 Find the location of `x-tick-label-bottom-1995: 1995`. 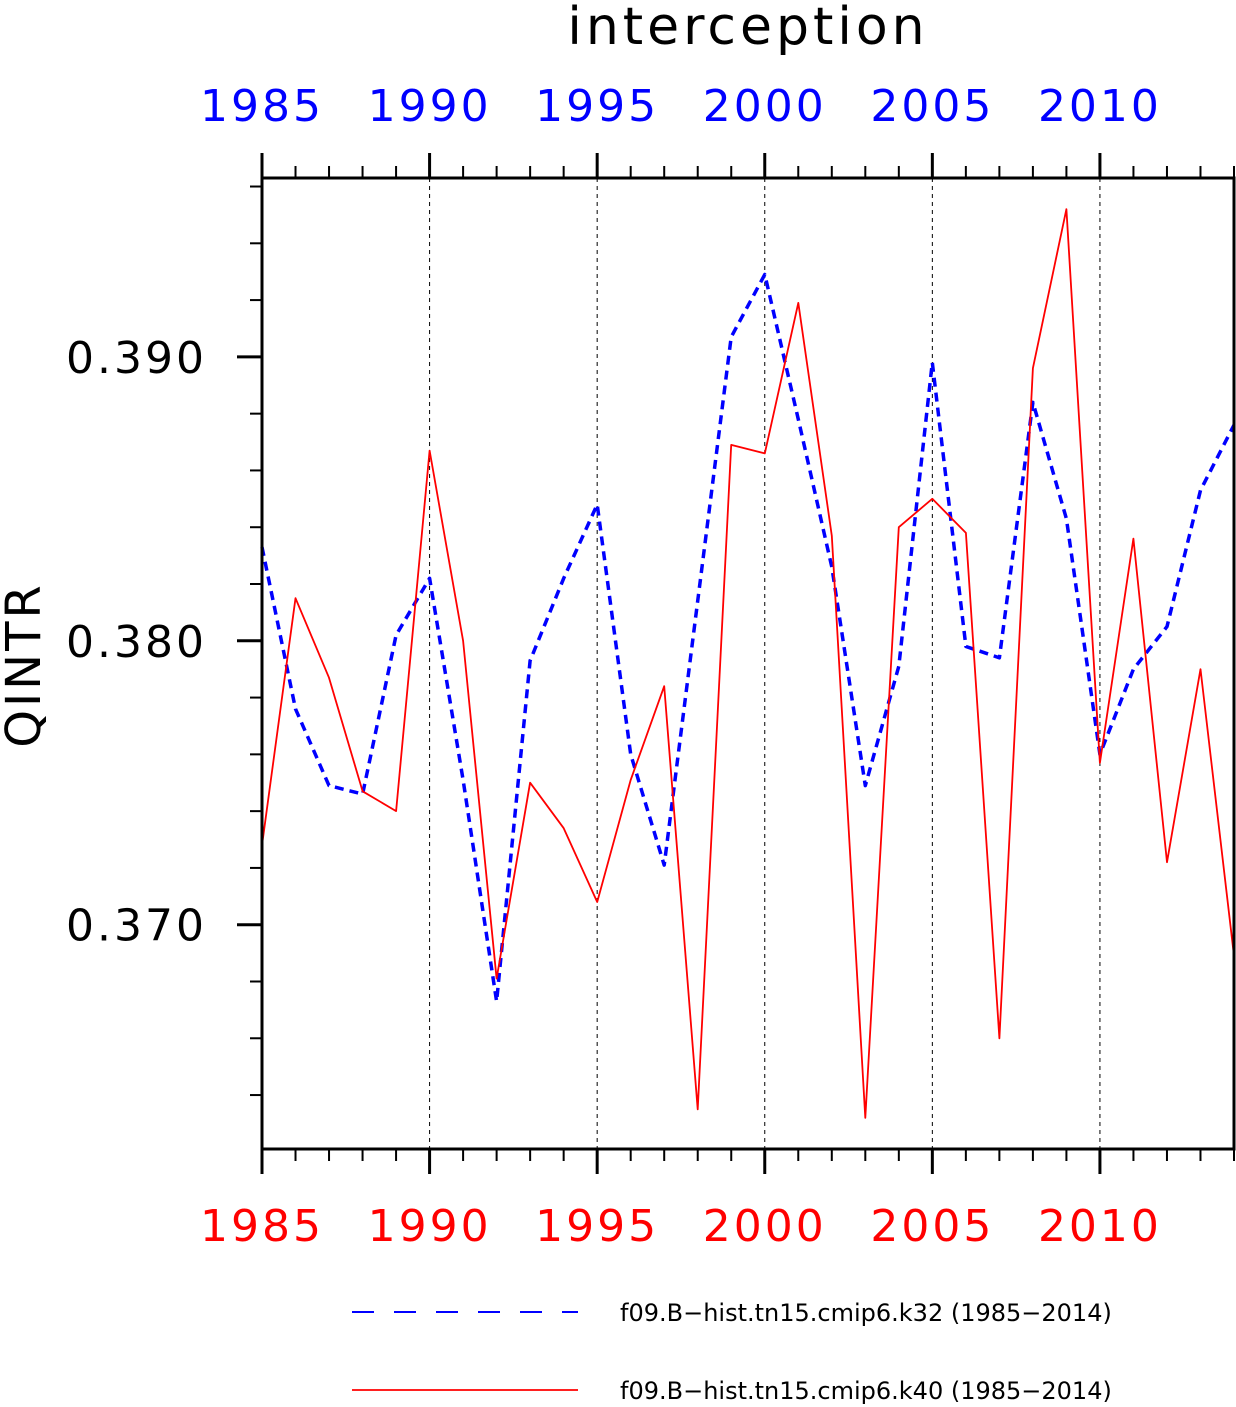

x-tick-label-bottom-1995: 1995 is located at coordinates (597, 1226).